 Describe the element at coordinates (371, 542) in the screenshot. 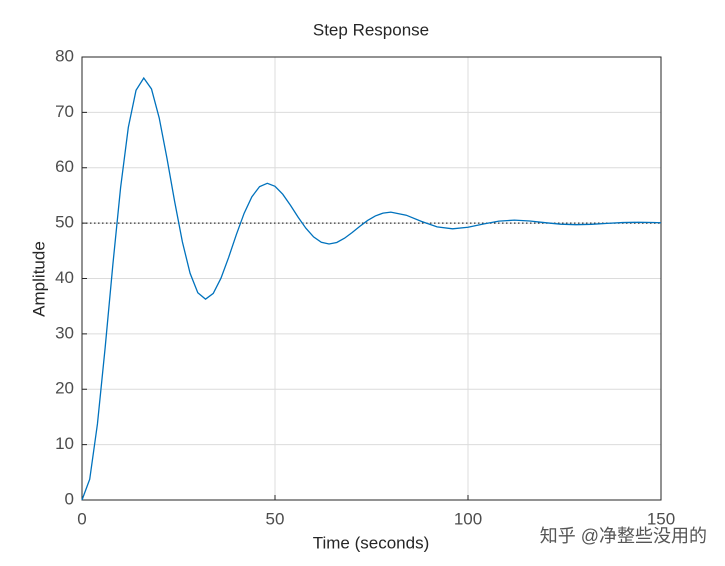

I see `x-axis-label: Time (seconds)` at that location.